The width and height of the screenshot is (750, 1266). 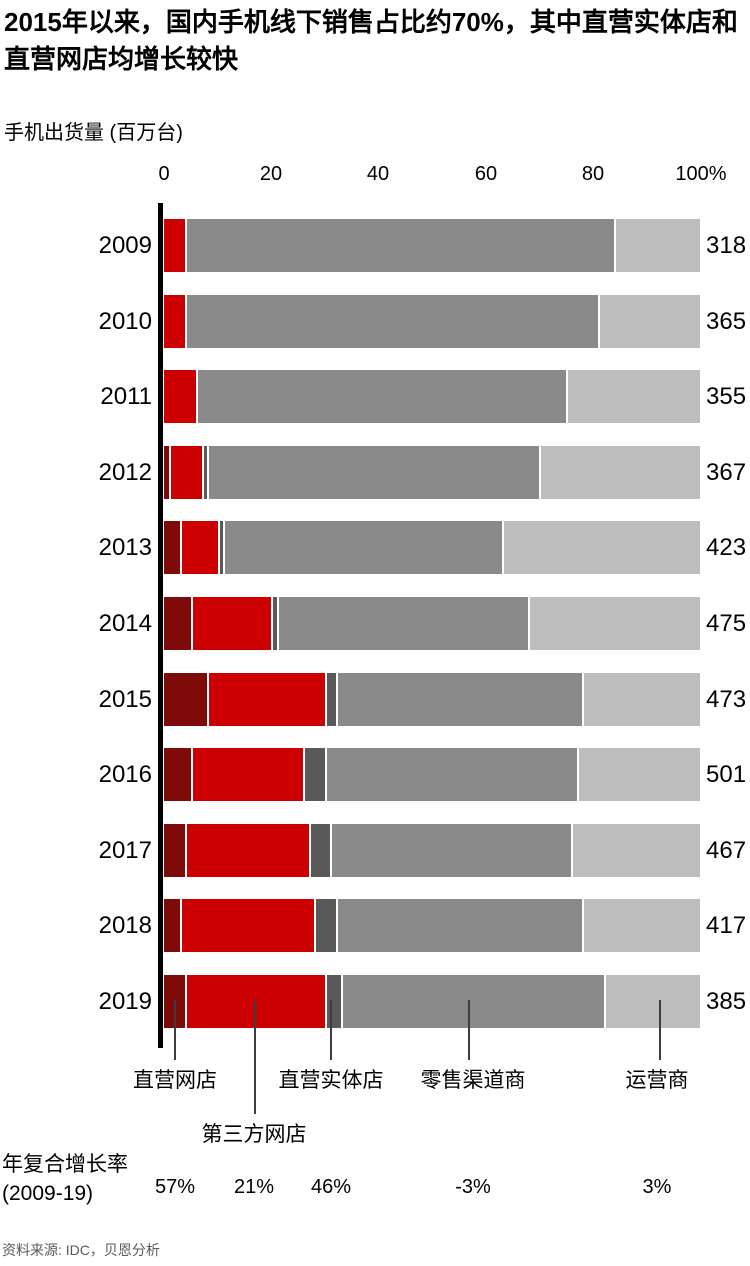 What do you see at coordinates (125, 699) in the screenshot?
I see `year-label-2015: 2015` at bounding box center [125, 699].